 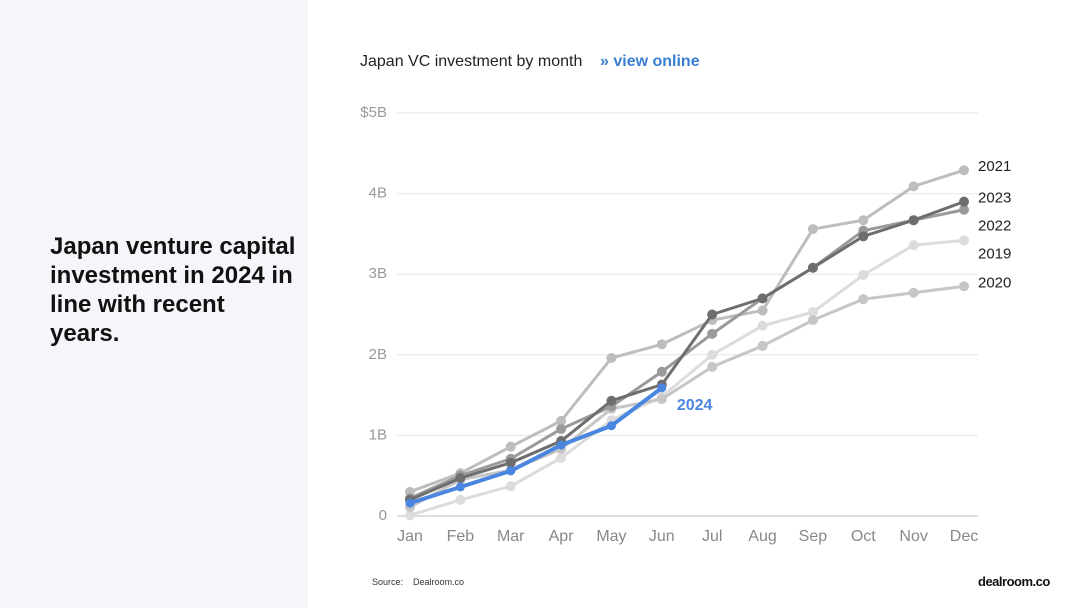 What do you see at coordinates (439, 582) in the screenshot?
I see `source-name: Dealroom.co` at bounding box center [439, 582].